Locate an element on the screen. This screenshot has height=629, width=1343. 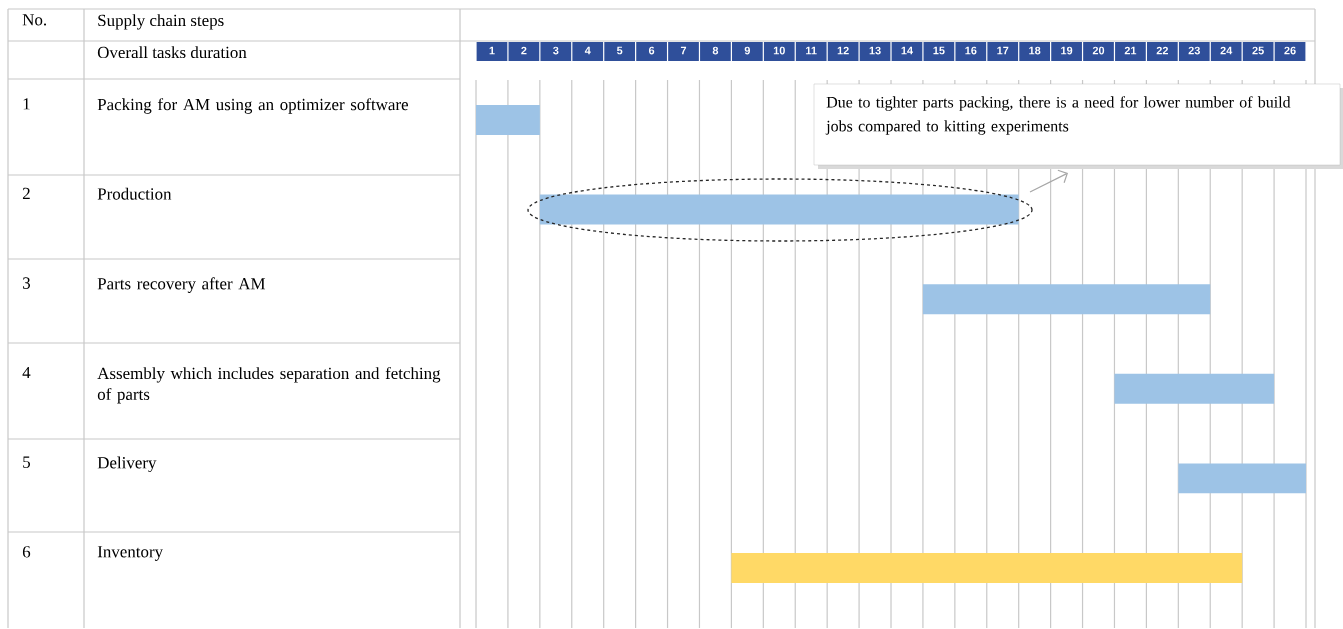
x-tick-label: 24 is located at coordinates (1226, 50).